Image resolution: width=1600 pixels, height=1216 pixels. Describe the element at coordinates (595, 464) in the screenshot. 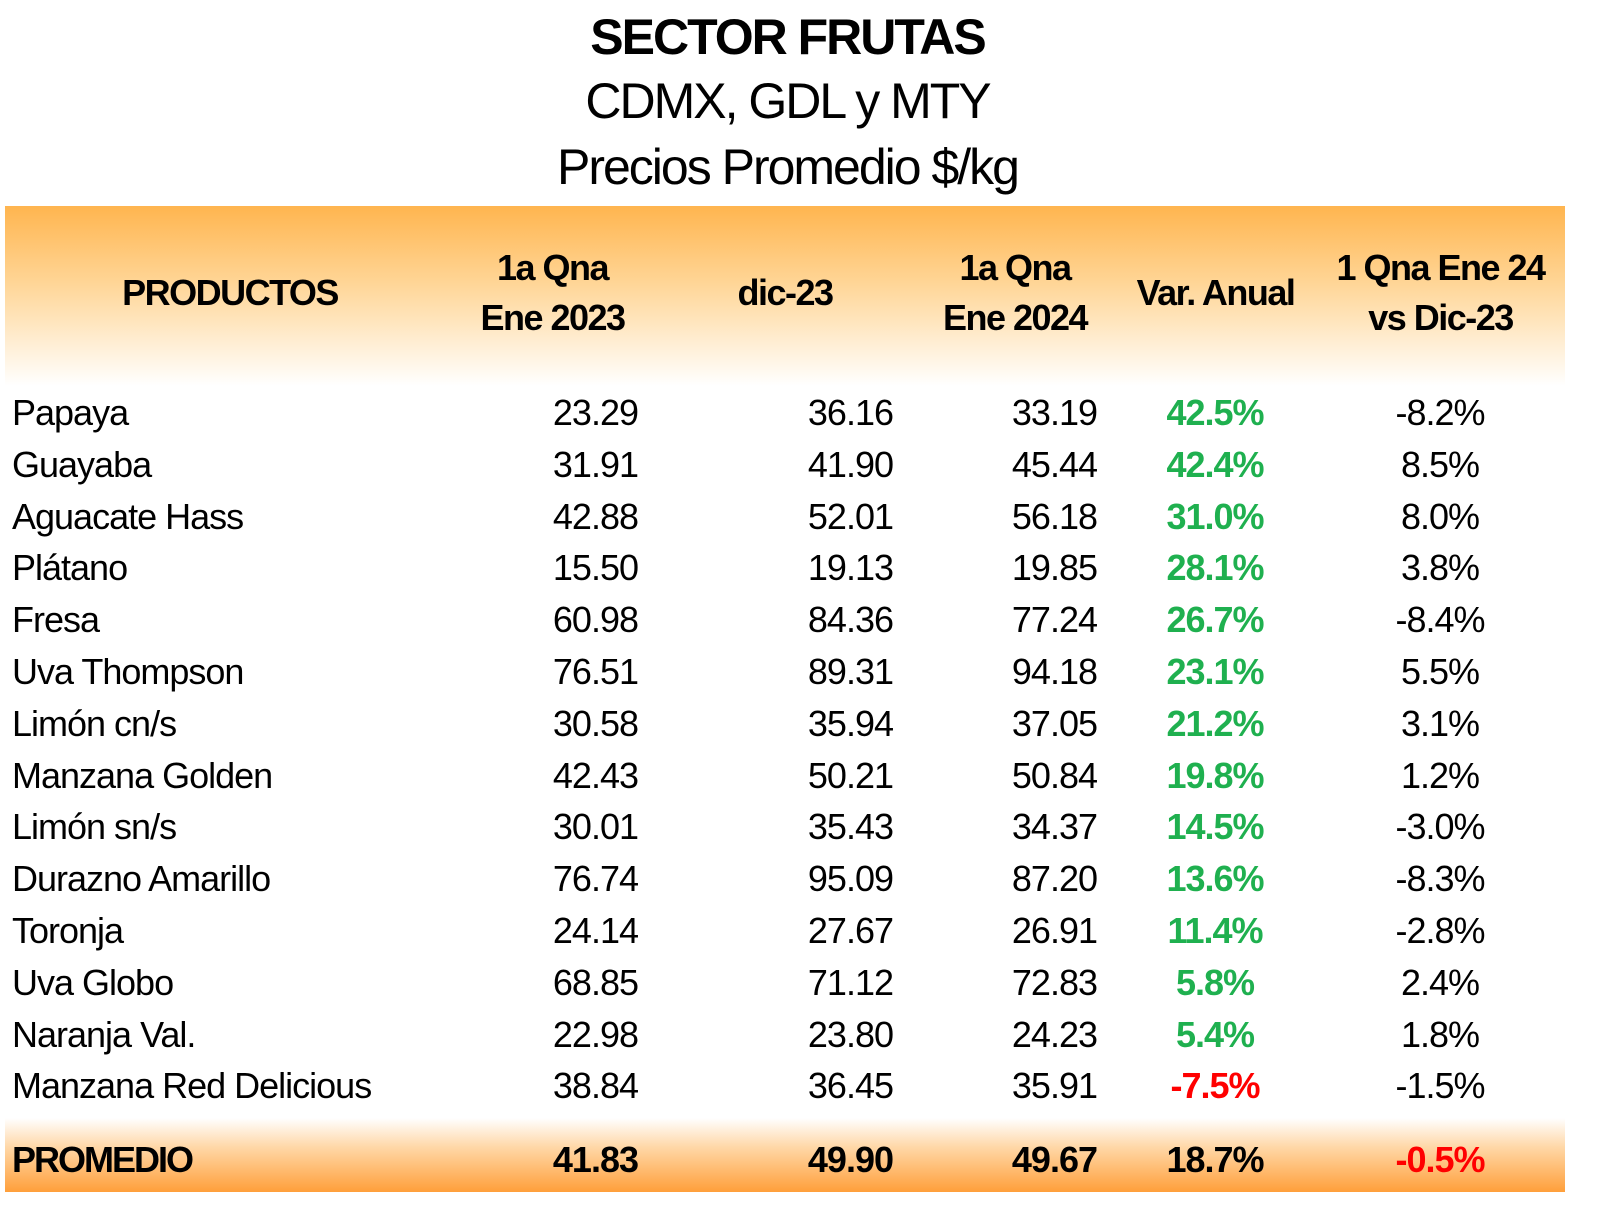

I see `cell-ene23: 31.91` at that location.